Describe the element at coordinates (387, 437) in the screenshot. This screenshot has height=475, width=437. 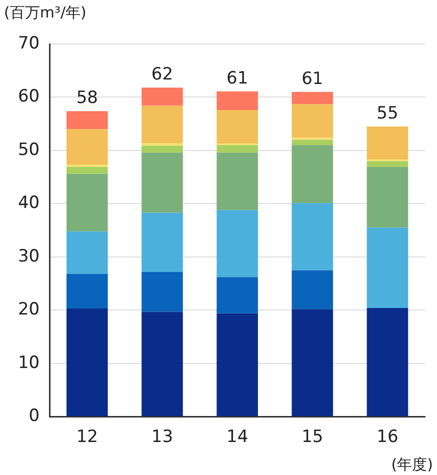
I see `x-tick-label: 16` at that location.